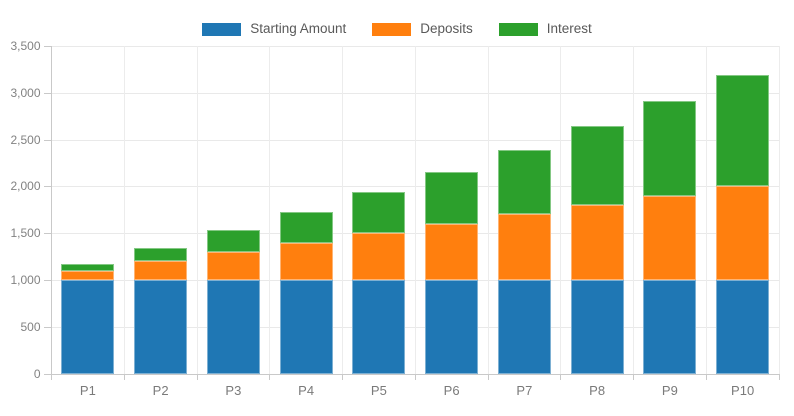 The width and height of the screenshot is (794, 416). What do you see at coordinates (379, 256) in the screenshot?
I see `bar-segment-p5-deposits` at bounding box center [379, 256].